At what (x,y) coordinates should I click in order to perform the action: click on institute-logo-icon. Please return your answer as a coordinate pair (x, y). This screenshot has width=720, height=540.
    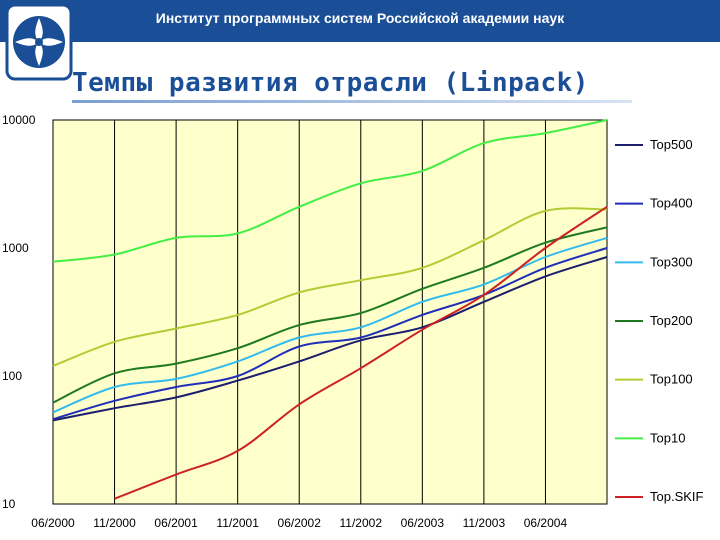
    Looking at the image, I should click on (39, 42).